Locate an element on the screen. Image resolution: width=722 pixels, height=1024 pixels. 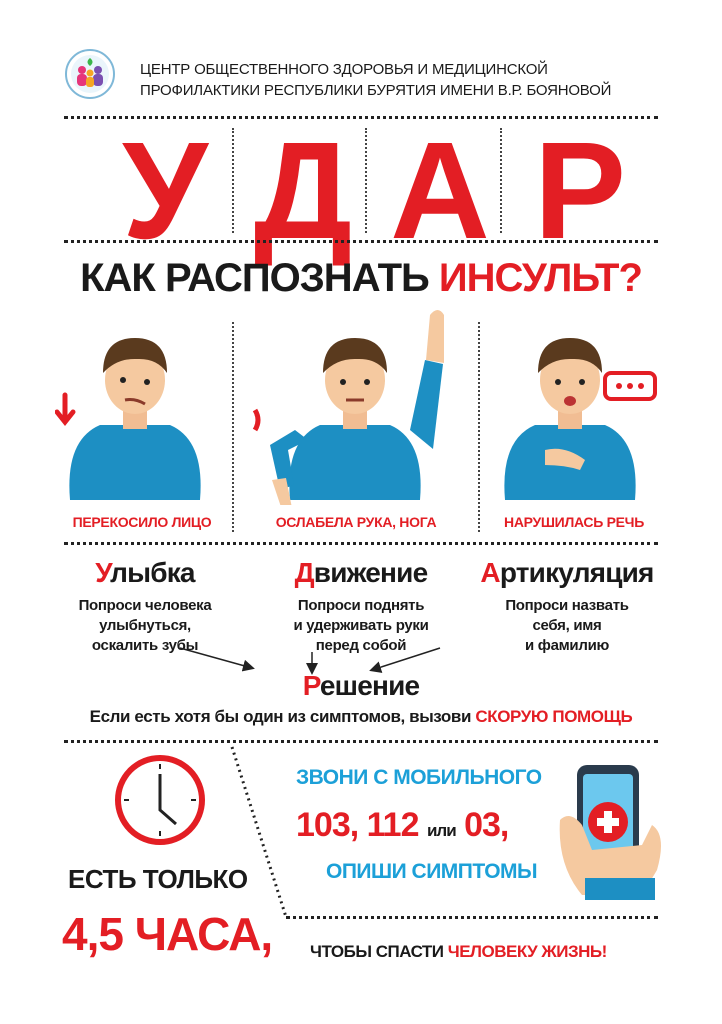
acronym-letter: Д is located at coordinates (303, 191).